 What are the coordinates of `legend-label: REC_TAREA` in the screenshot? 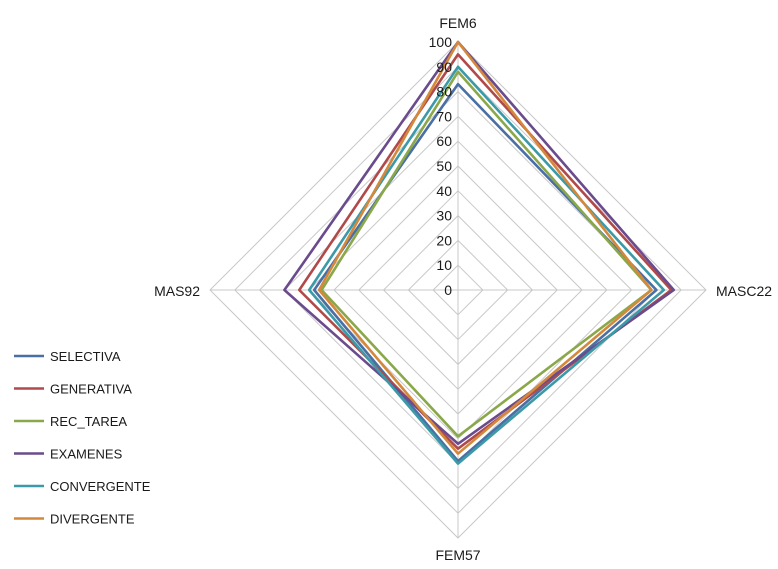 It's located at (88, 421).